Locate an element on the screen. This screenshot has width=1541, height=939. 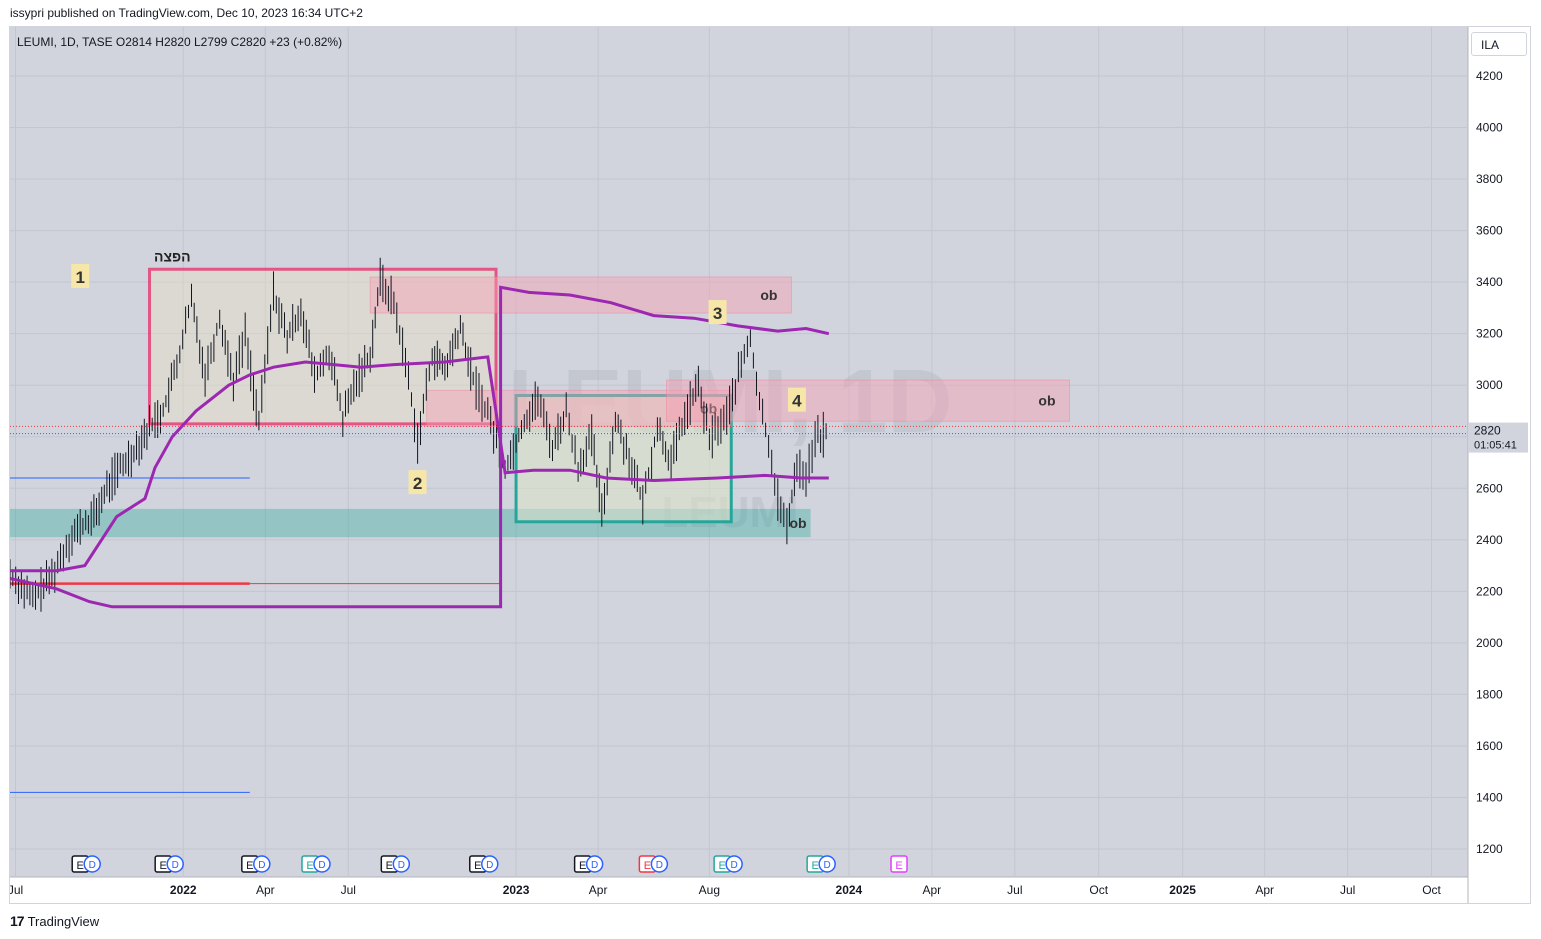
y-tick-label: 1600 is located at coordinates (1489, 746).